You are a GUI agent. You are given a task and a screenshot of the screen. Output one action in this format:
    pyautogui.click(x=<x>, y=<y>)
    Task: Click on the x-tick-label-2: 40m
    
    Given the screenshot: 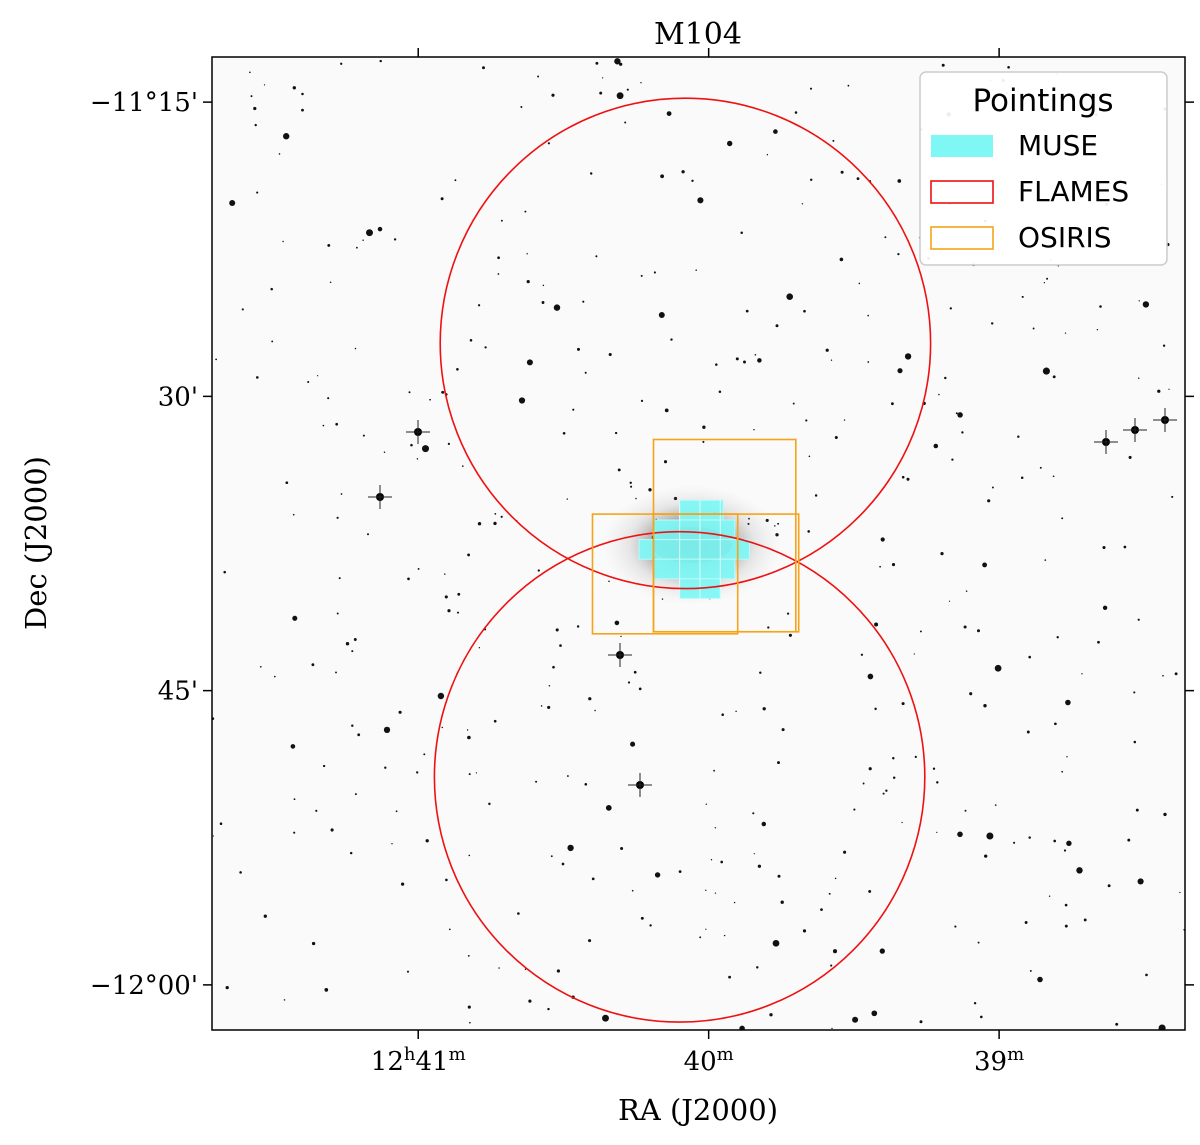 What is the action you would take?
    pyautogui.click(x=709, y=1060)
    